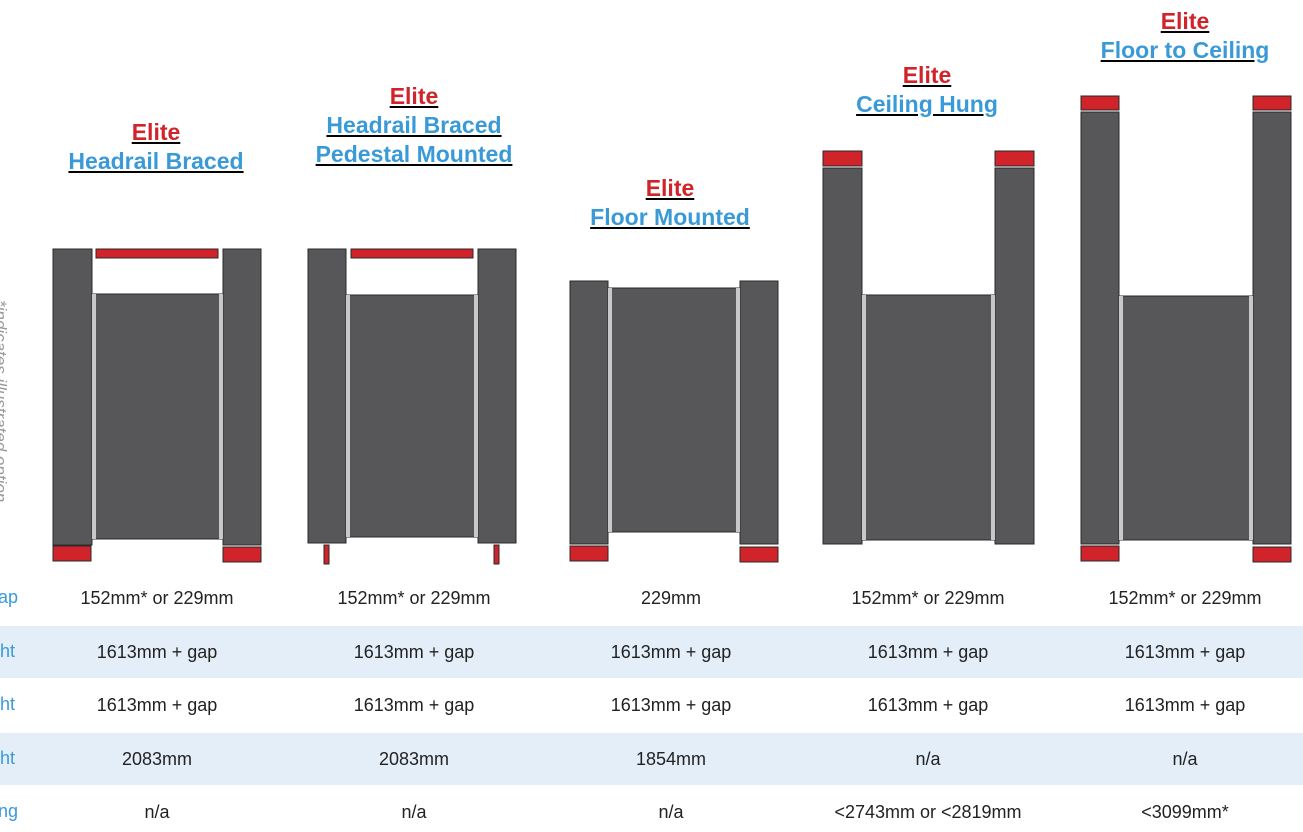  What do you see at coordinates (1185, 50) in the screenshot?
I see `option-title-name: Floor to Ceiling` at bounding box center [1185, 50].